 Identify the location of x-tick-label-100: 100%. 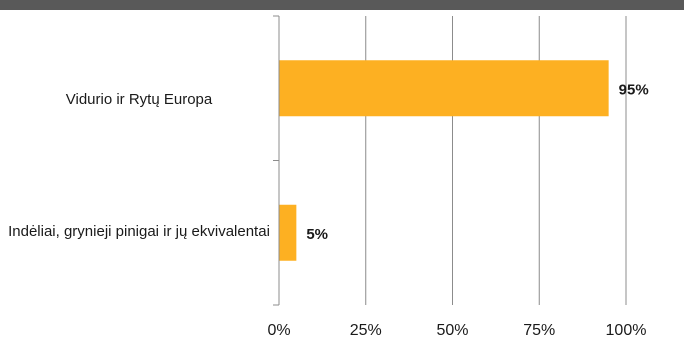
(626, 330).